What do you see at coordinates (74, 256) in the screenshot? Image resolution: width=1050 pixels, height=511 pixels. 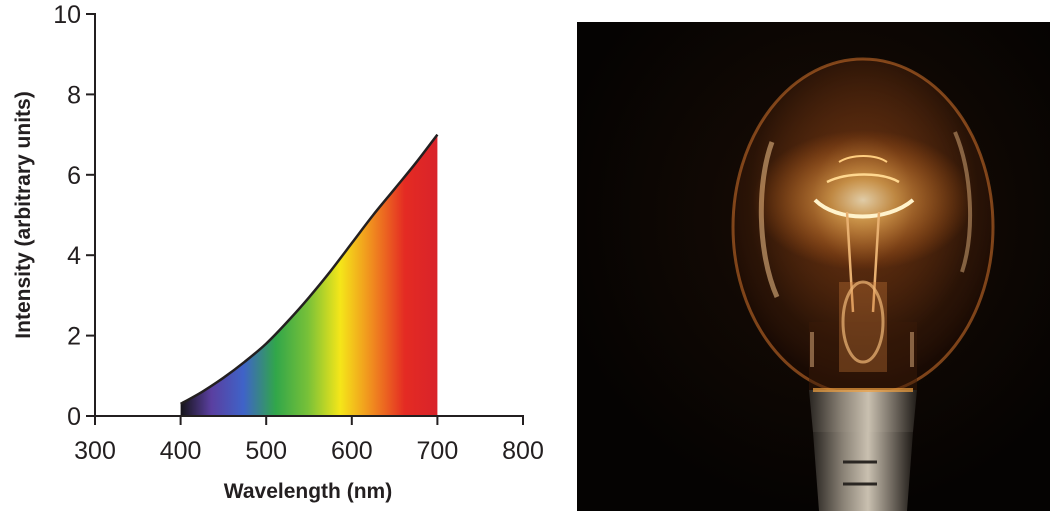 I see `y-tick-label: 4` at bounding box center [74, 256].